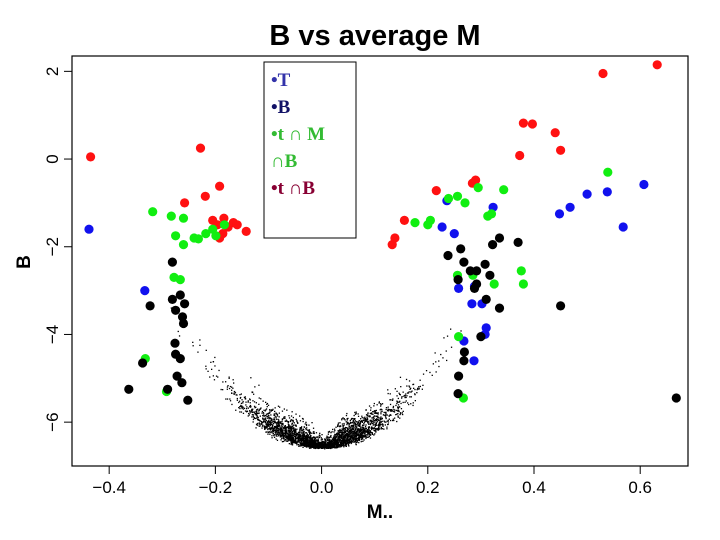 This screenshot has width=720, height=540. What do you see at coordinates (298, 134) in the screenshot?
I see `legend-entry: •t ∩ M` at bounding box center [298, 134].